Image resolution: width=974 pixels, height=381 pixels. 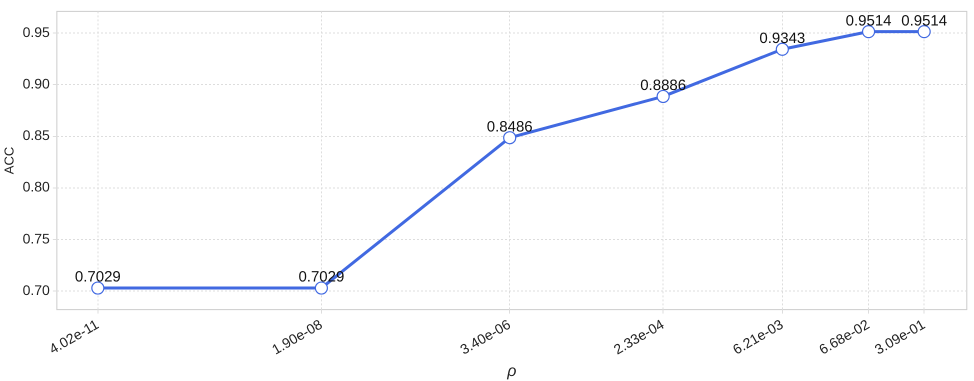 What do you see at coordinates (36, 186) in the screenshot?
I see `y-tick-label: 0.80` at bounding box center [36, 186].